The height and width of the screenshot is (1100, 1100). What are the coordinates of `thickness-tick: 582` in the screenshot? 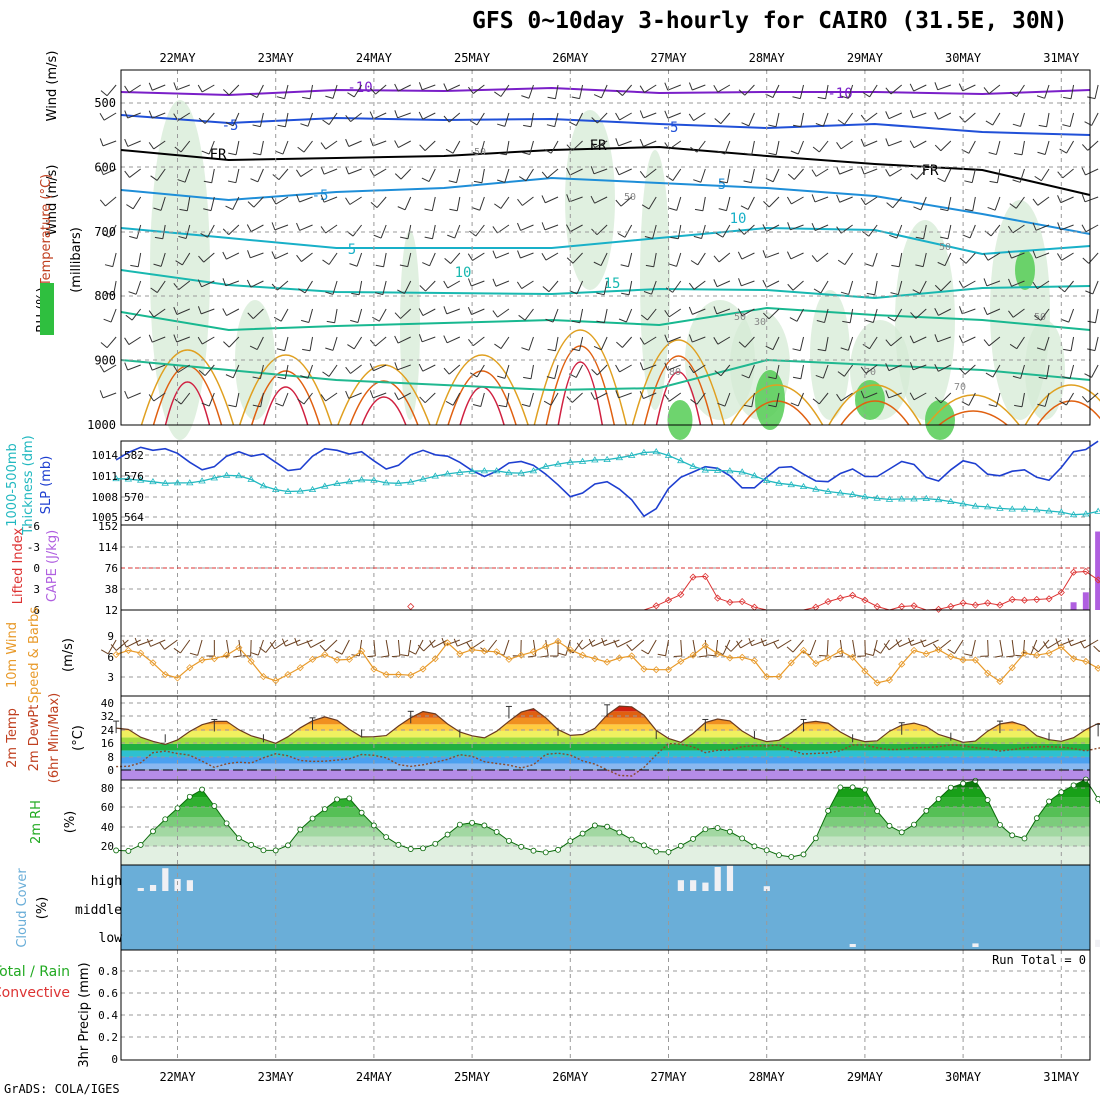 It's located at (134, 455).